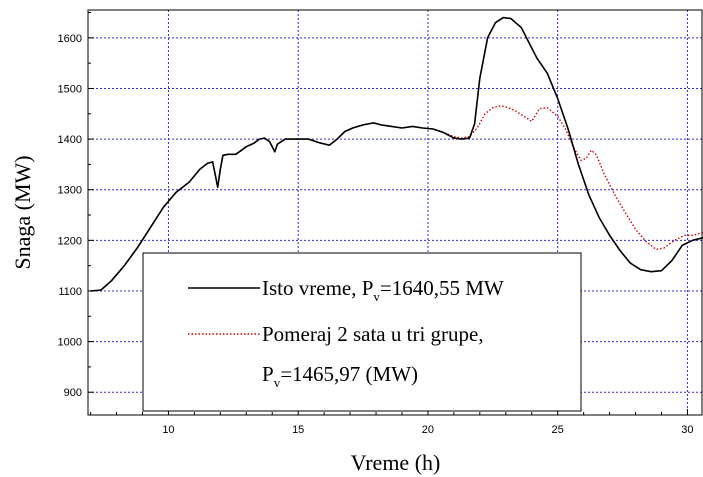  I want to click on y-tick-label: 1500, so click(70, 89).